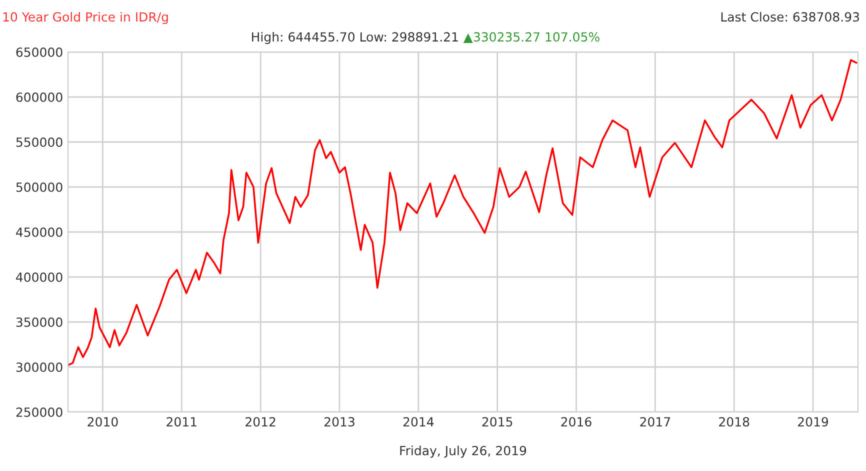 Image resolution: width=866 pixels, height=471 pixels. I want to click on x-tick-label: 2014, so click(418, 422).